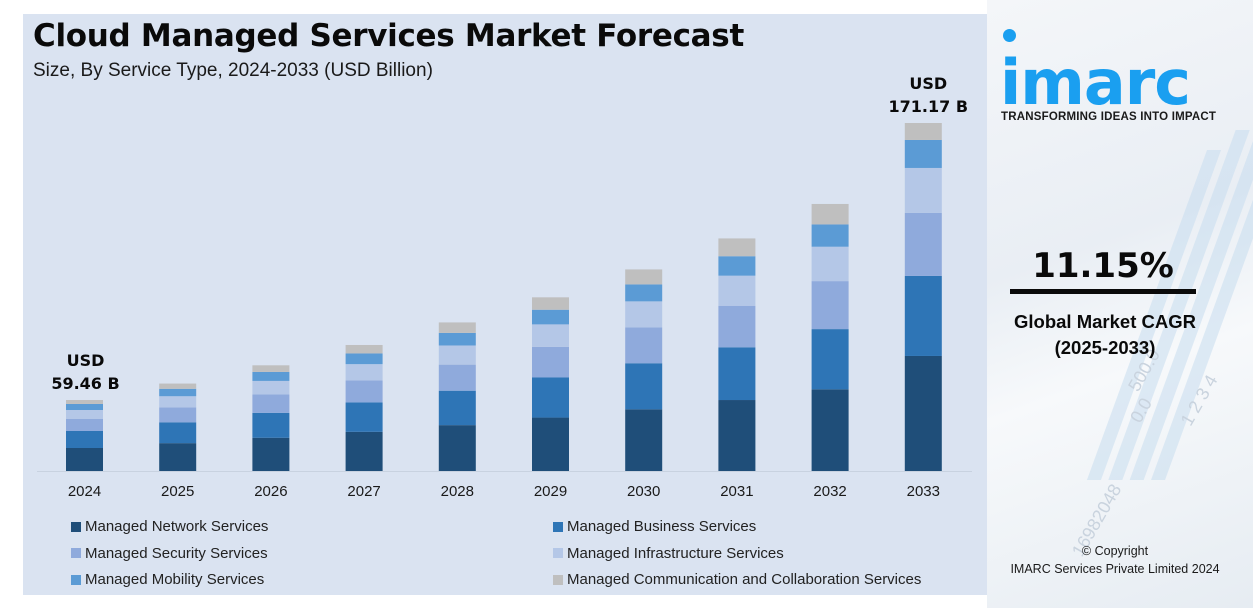 This screenshot has height=608, width=1253. I want to click on chart-title: Cloud Managed Services Market Forecast, so click(388, 36).